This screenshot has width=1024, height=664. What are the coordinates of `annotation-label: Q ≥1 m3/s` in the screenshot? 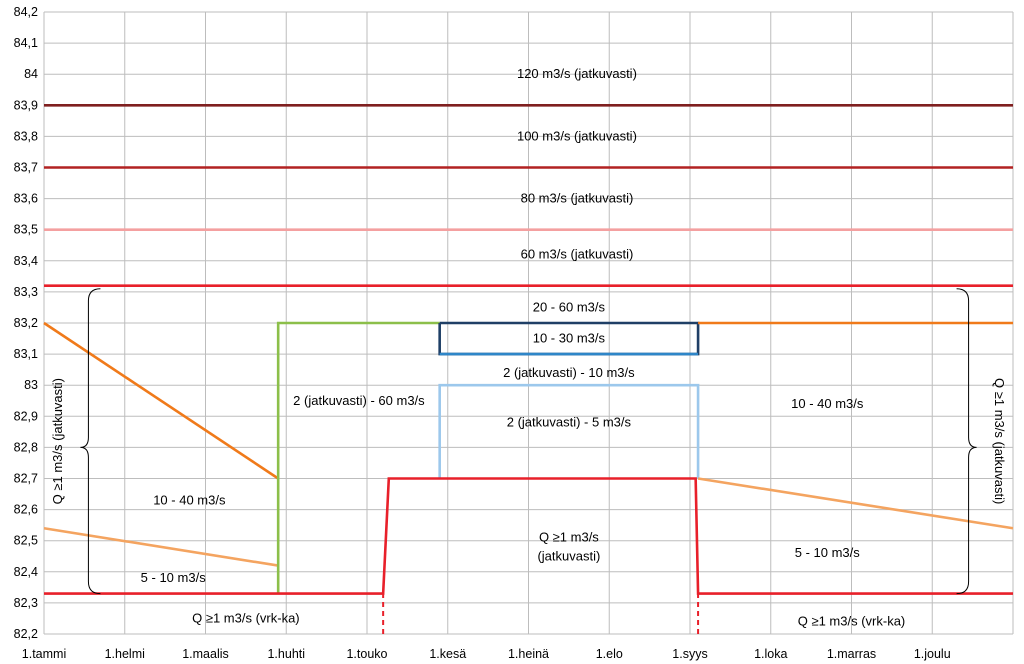 It's located at (569, 537).